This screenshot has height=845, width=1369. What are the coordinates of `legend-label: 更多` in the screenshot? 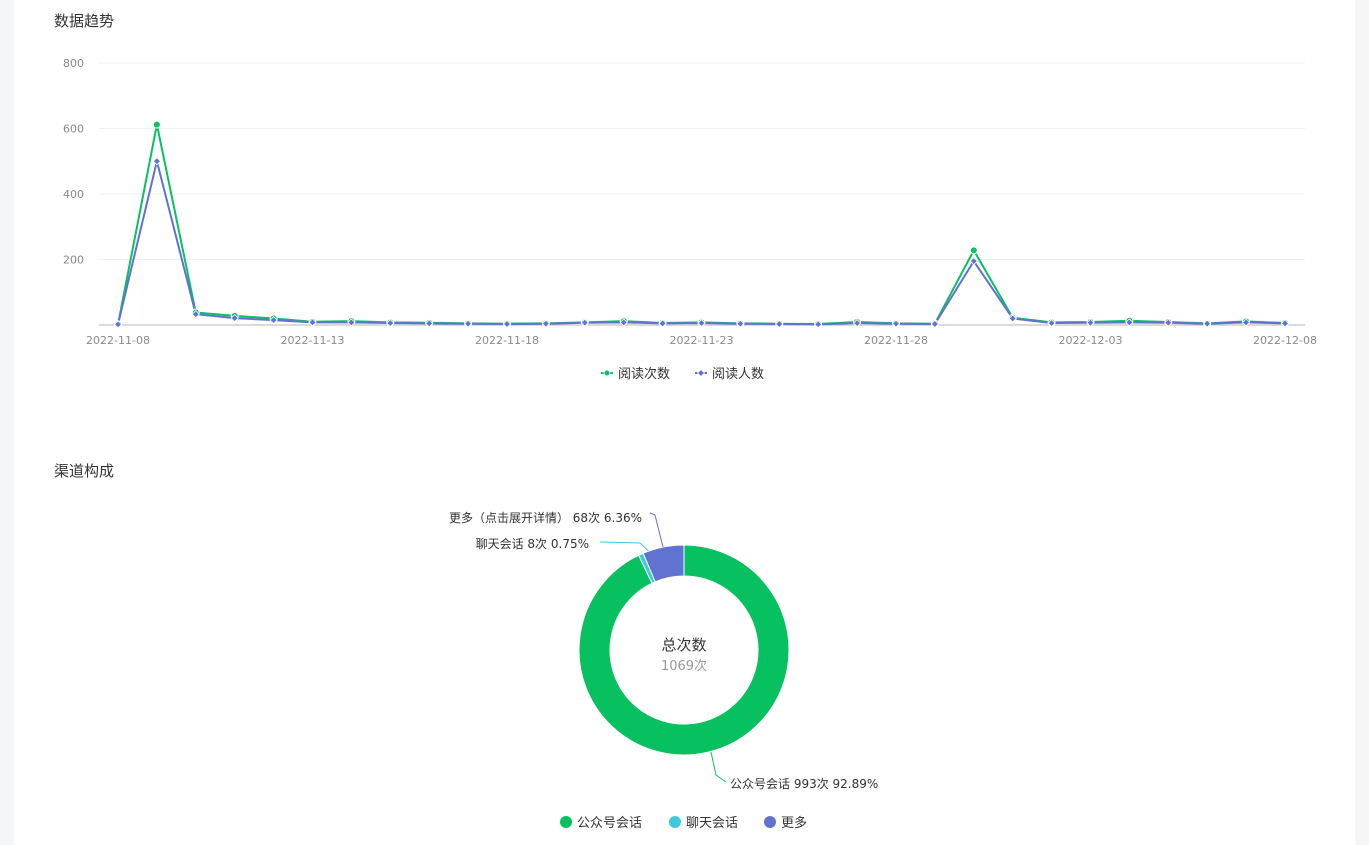 It's located at (794, 823).